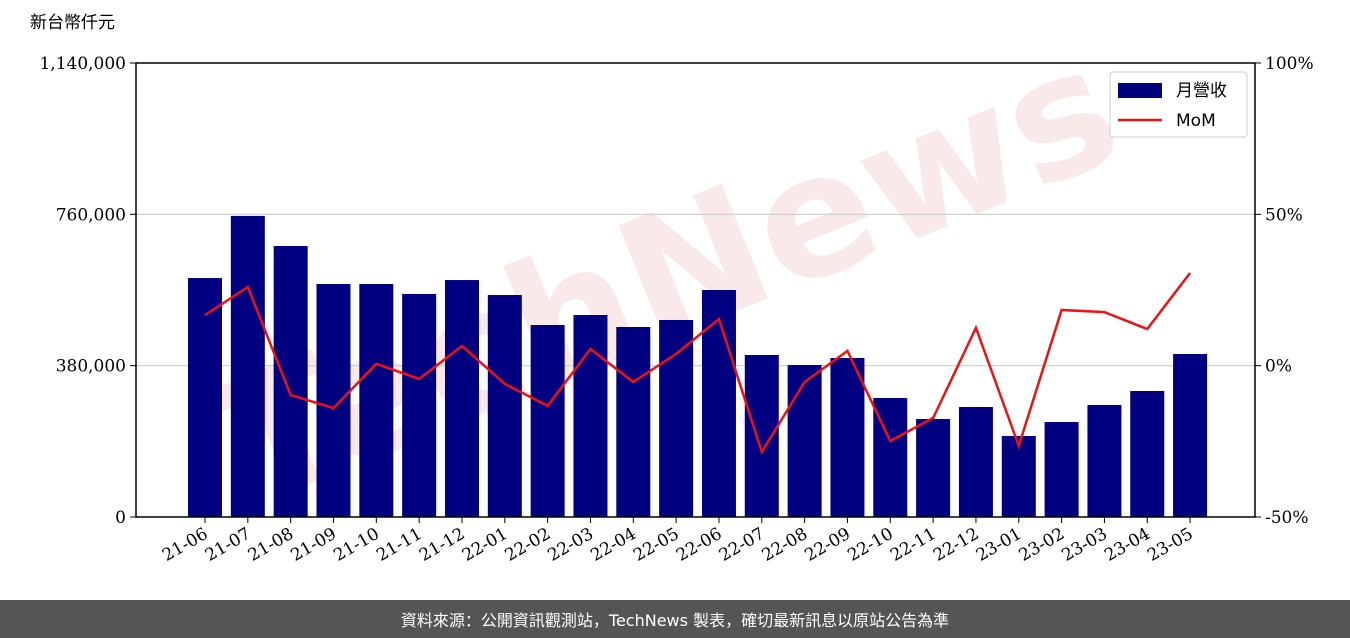 The height and width of the screenshot is (638, 1350). Describe the element at coordinates (1170, 545) in the screenshot. I see `x-tick-label: 23-05` at that location.